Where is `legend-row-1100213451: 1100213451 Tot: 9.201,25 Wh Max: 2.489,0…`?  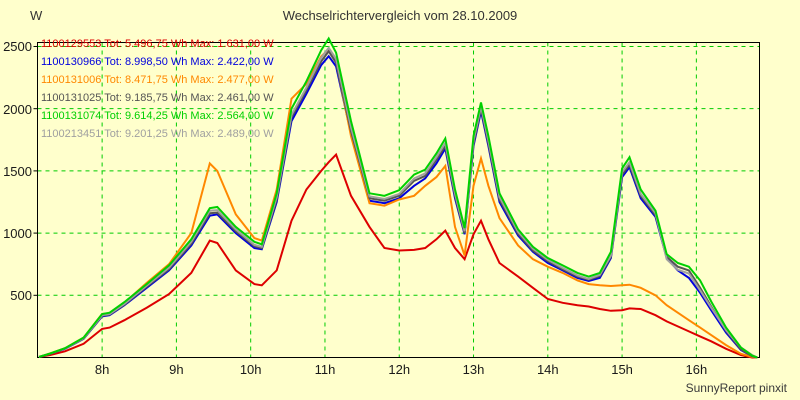 legend-row-1100213451: 1100213451 Tot: 9.201,25 Wh Max: 2.489,0… is located at coordinates (157, 134).